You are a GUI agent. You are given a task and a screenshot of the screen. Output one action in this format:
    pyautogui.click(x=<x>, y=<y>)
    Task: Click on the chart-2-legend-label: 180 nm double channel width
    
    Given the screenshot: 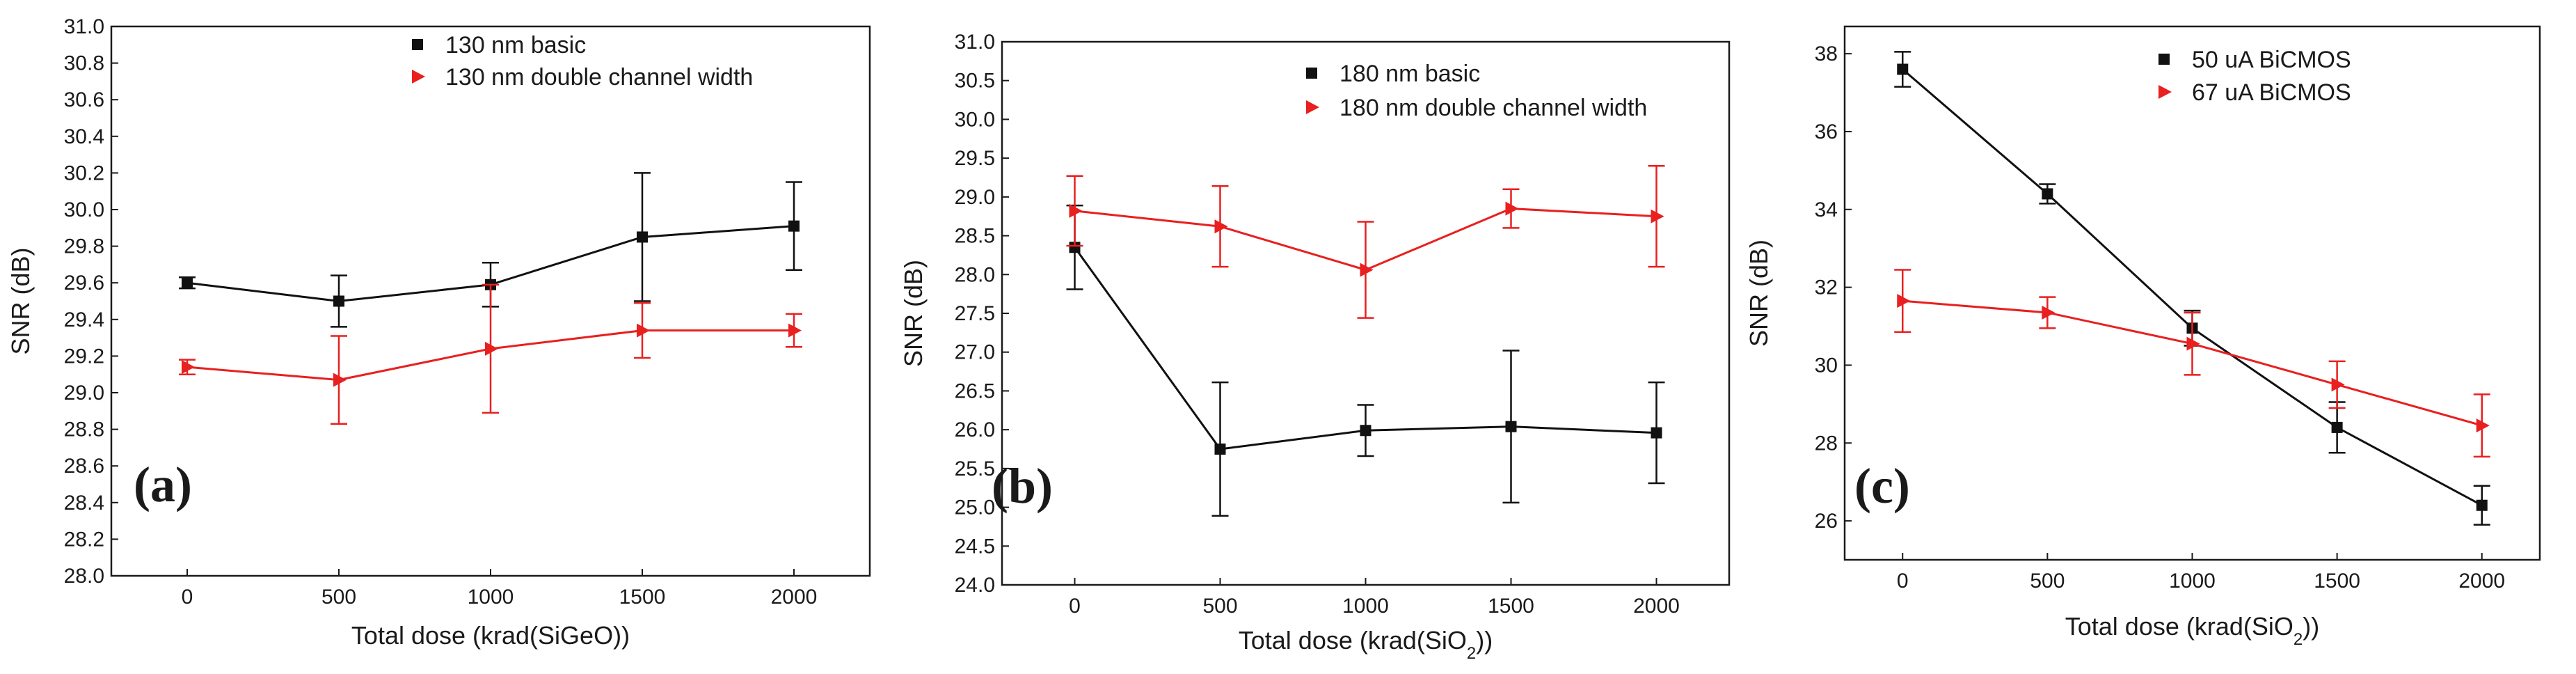 What is the action you would take?
    pyautogui.click(x=1493, y=108)
    